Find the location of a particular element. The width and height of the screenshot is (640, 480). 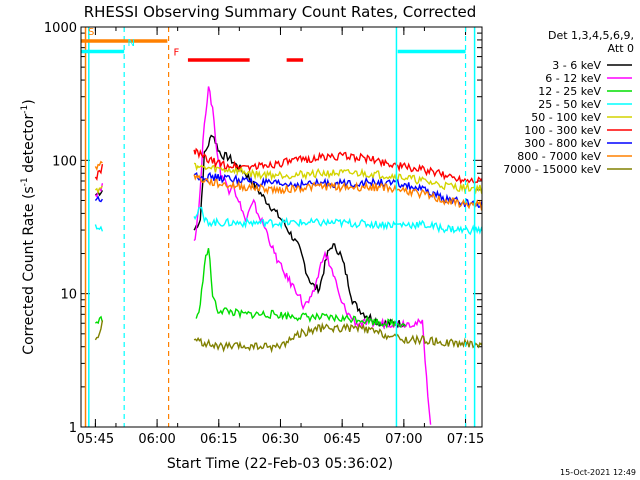

legend-entry-label: 800 - 7000 keV is located at coordinates (559, 156).